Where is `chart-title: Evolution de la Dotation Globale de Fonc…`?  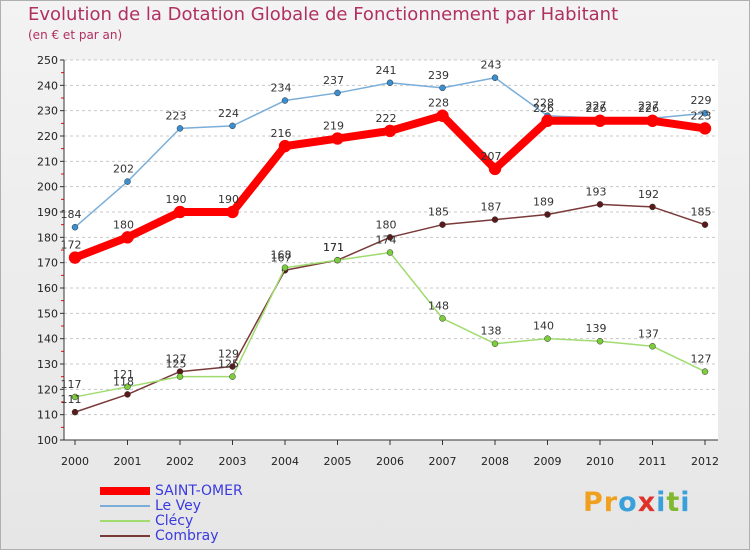 chart-title: Evolution de la Dotation Globale de Fonc… is located at coordinates (323, 14).